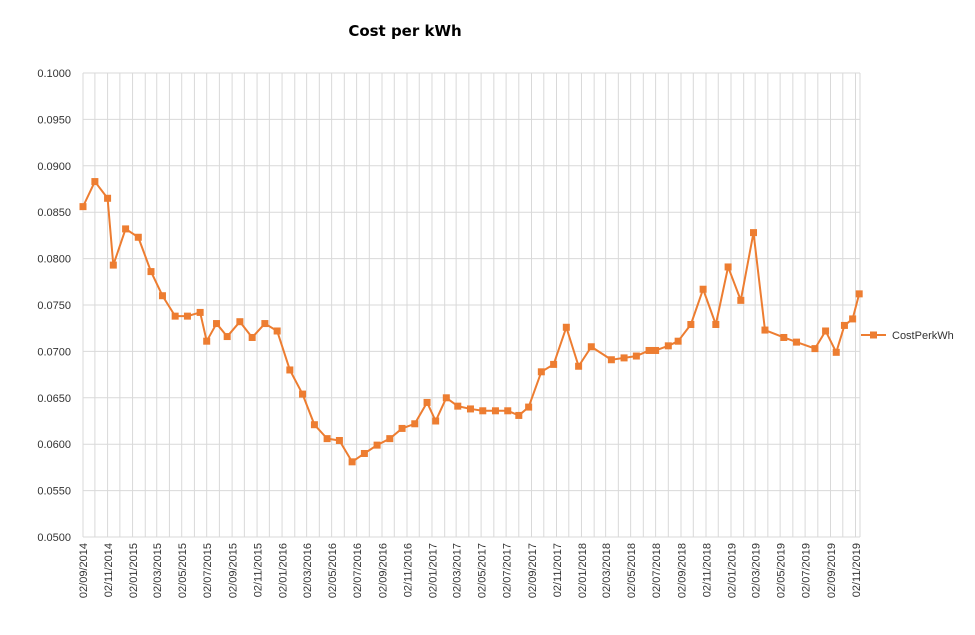 The width and height of the screenshot is (975, 635). Describe the element at coordinates (433, 570) in the screenshot. I see `x-tick-label: 02/01/2017` at that location.